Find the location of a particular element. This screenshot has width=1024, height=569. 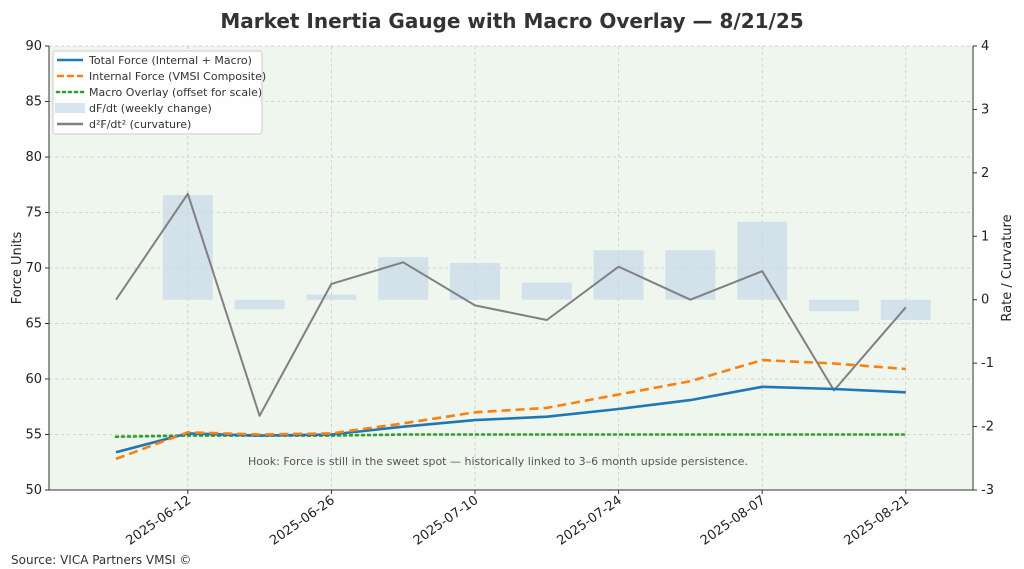

x-tick-label: 2025-08-21 is located at coordinates (877, 521).